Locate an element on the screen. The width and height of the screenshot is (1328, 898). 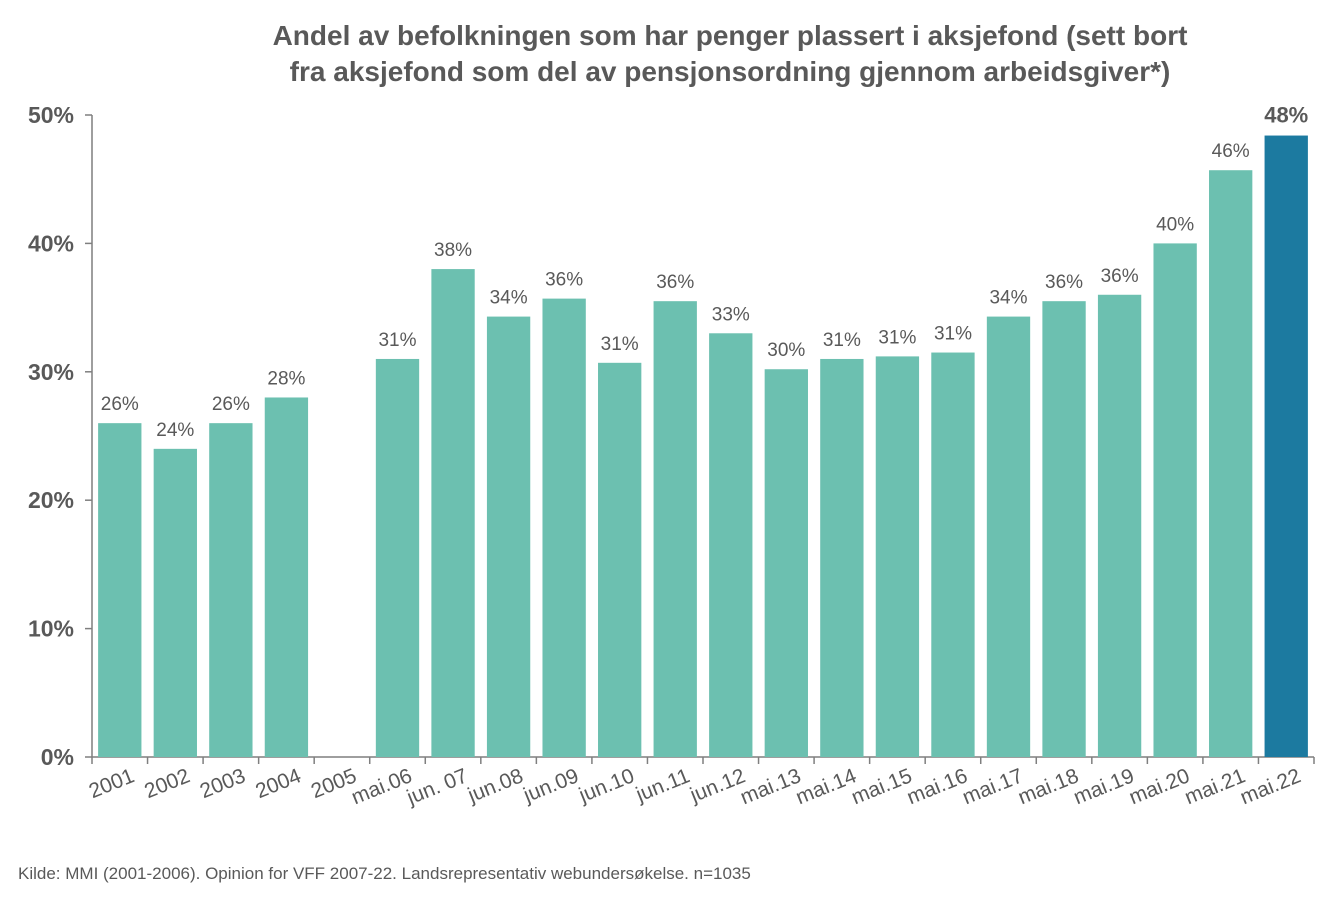
data-label: 28% is located at coordinates (286, 378).